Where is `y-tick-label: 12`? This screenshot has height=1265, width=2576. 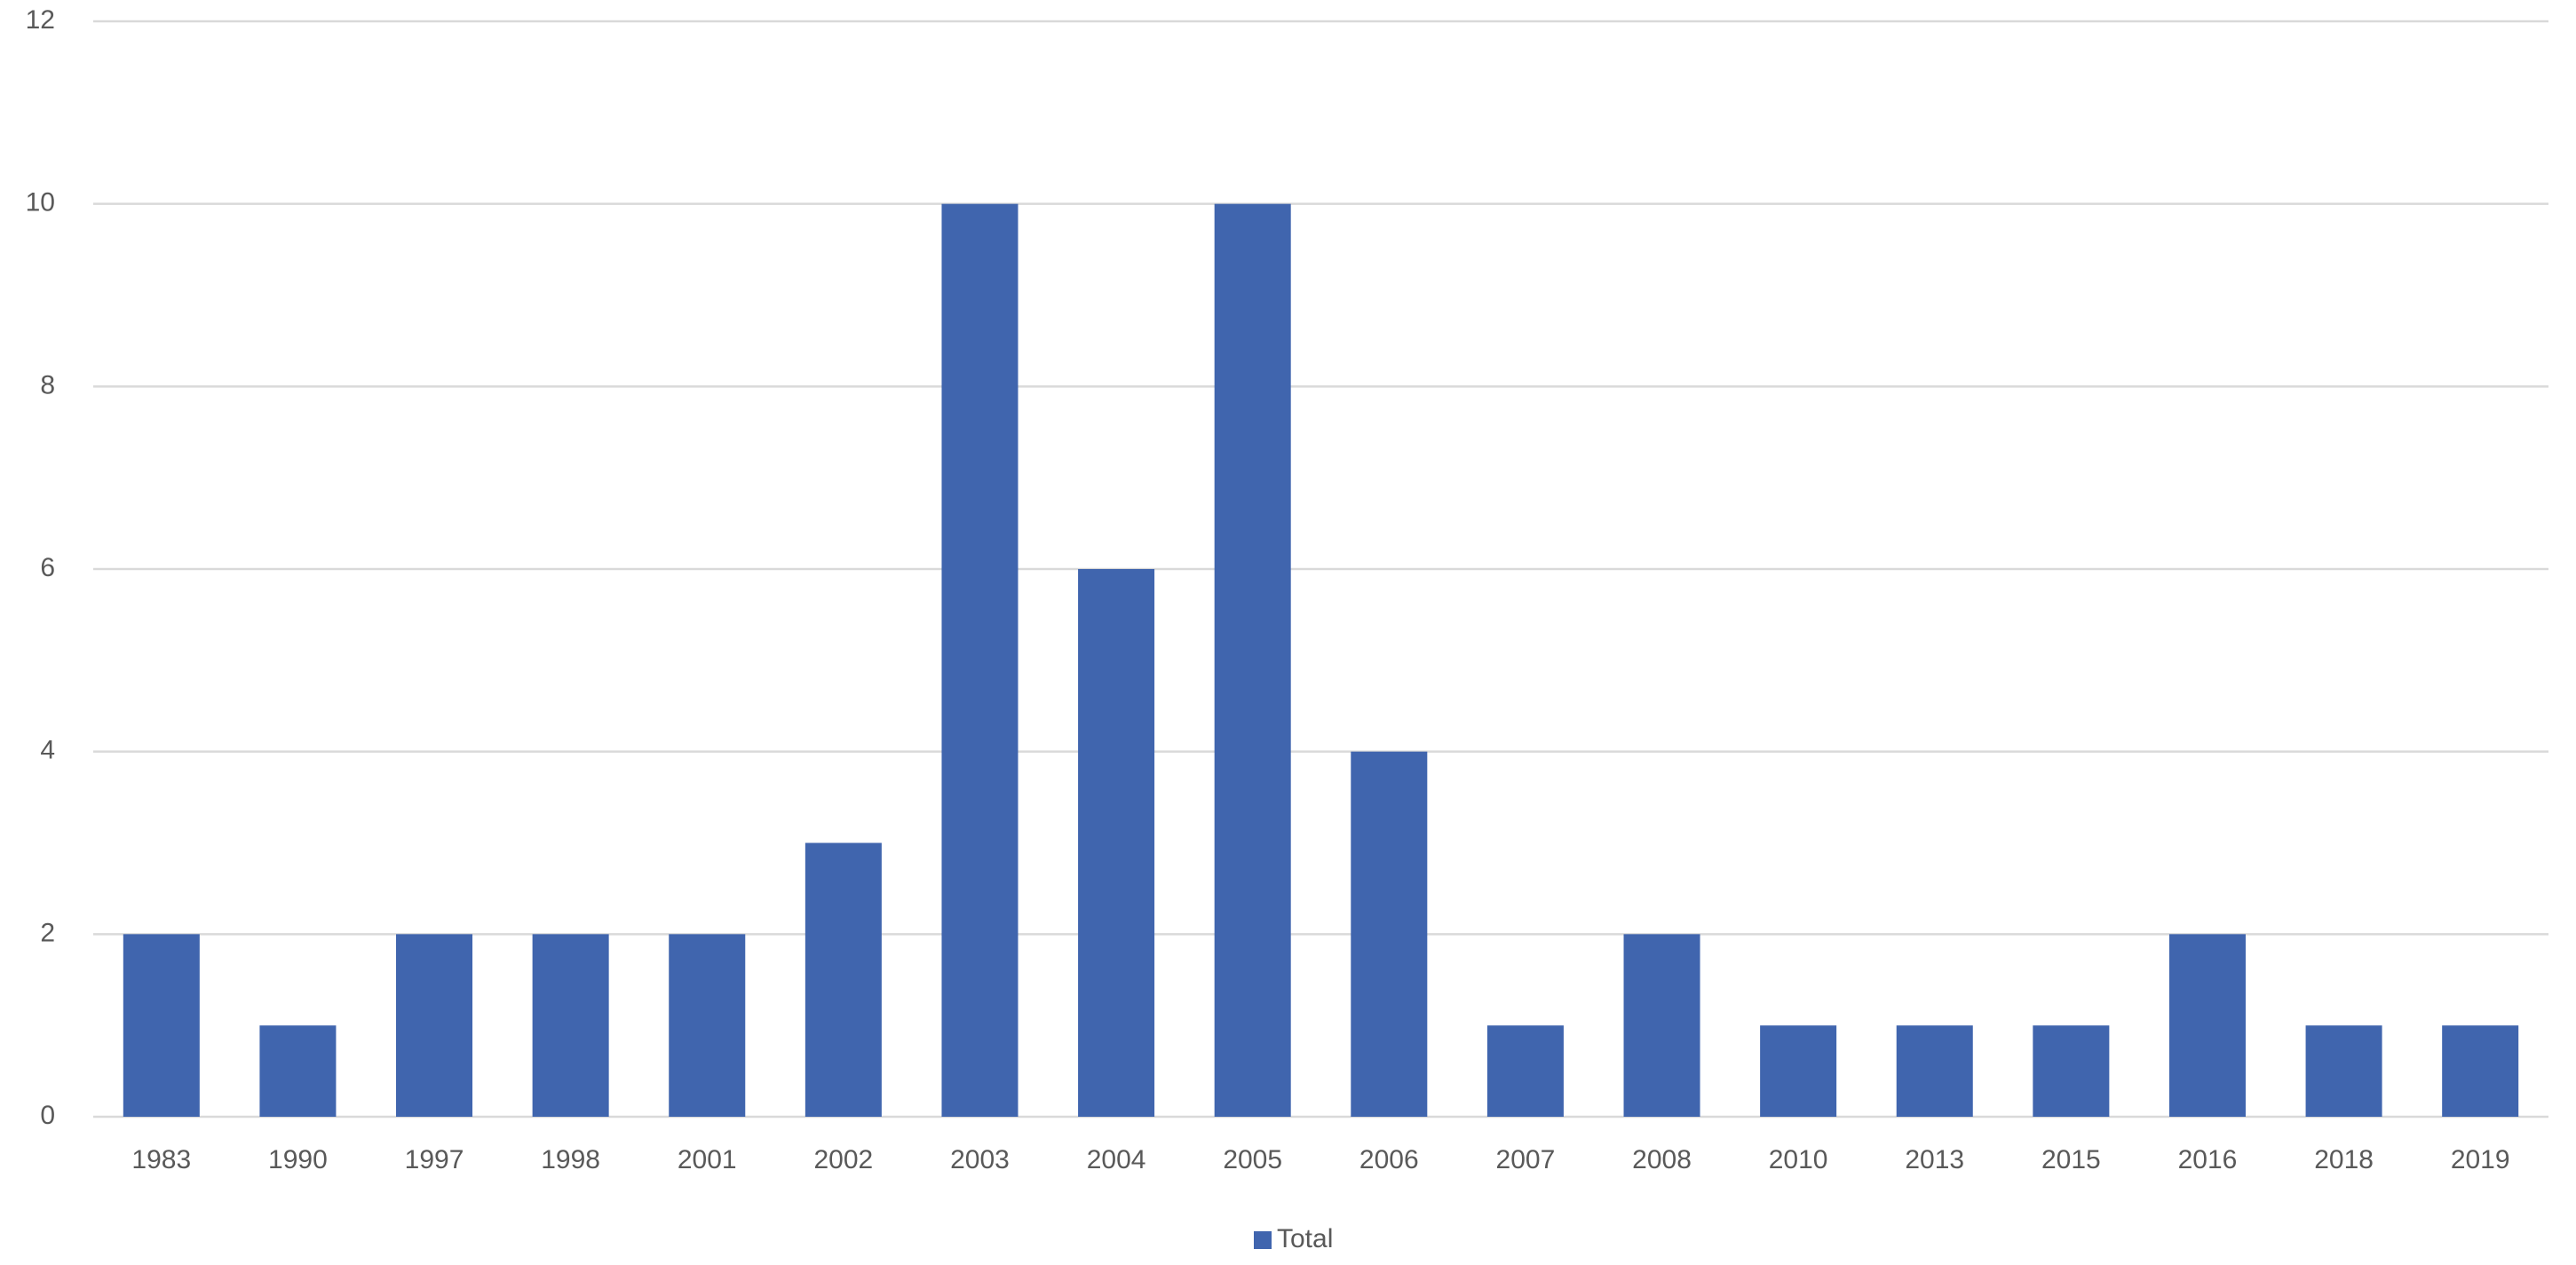 y-tick-label: 12 is located at coordinates (40, 20).